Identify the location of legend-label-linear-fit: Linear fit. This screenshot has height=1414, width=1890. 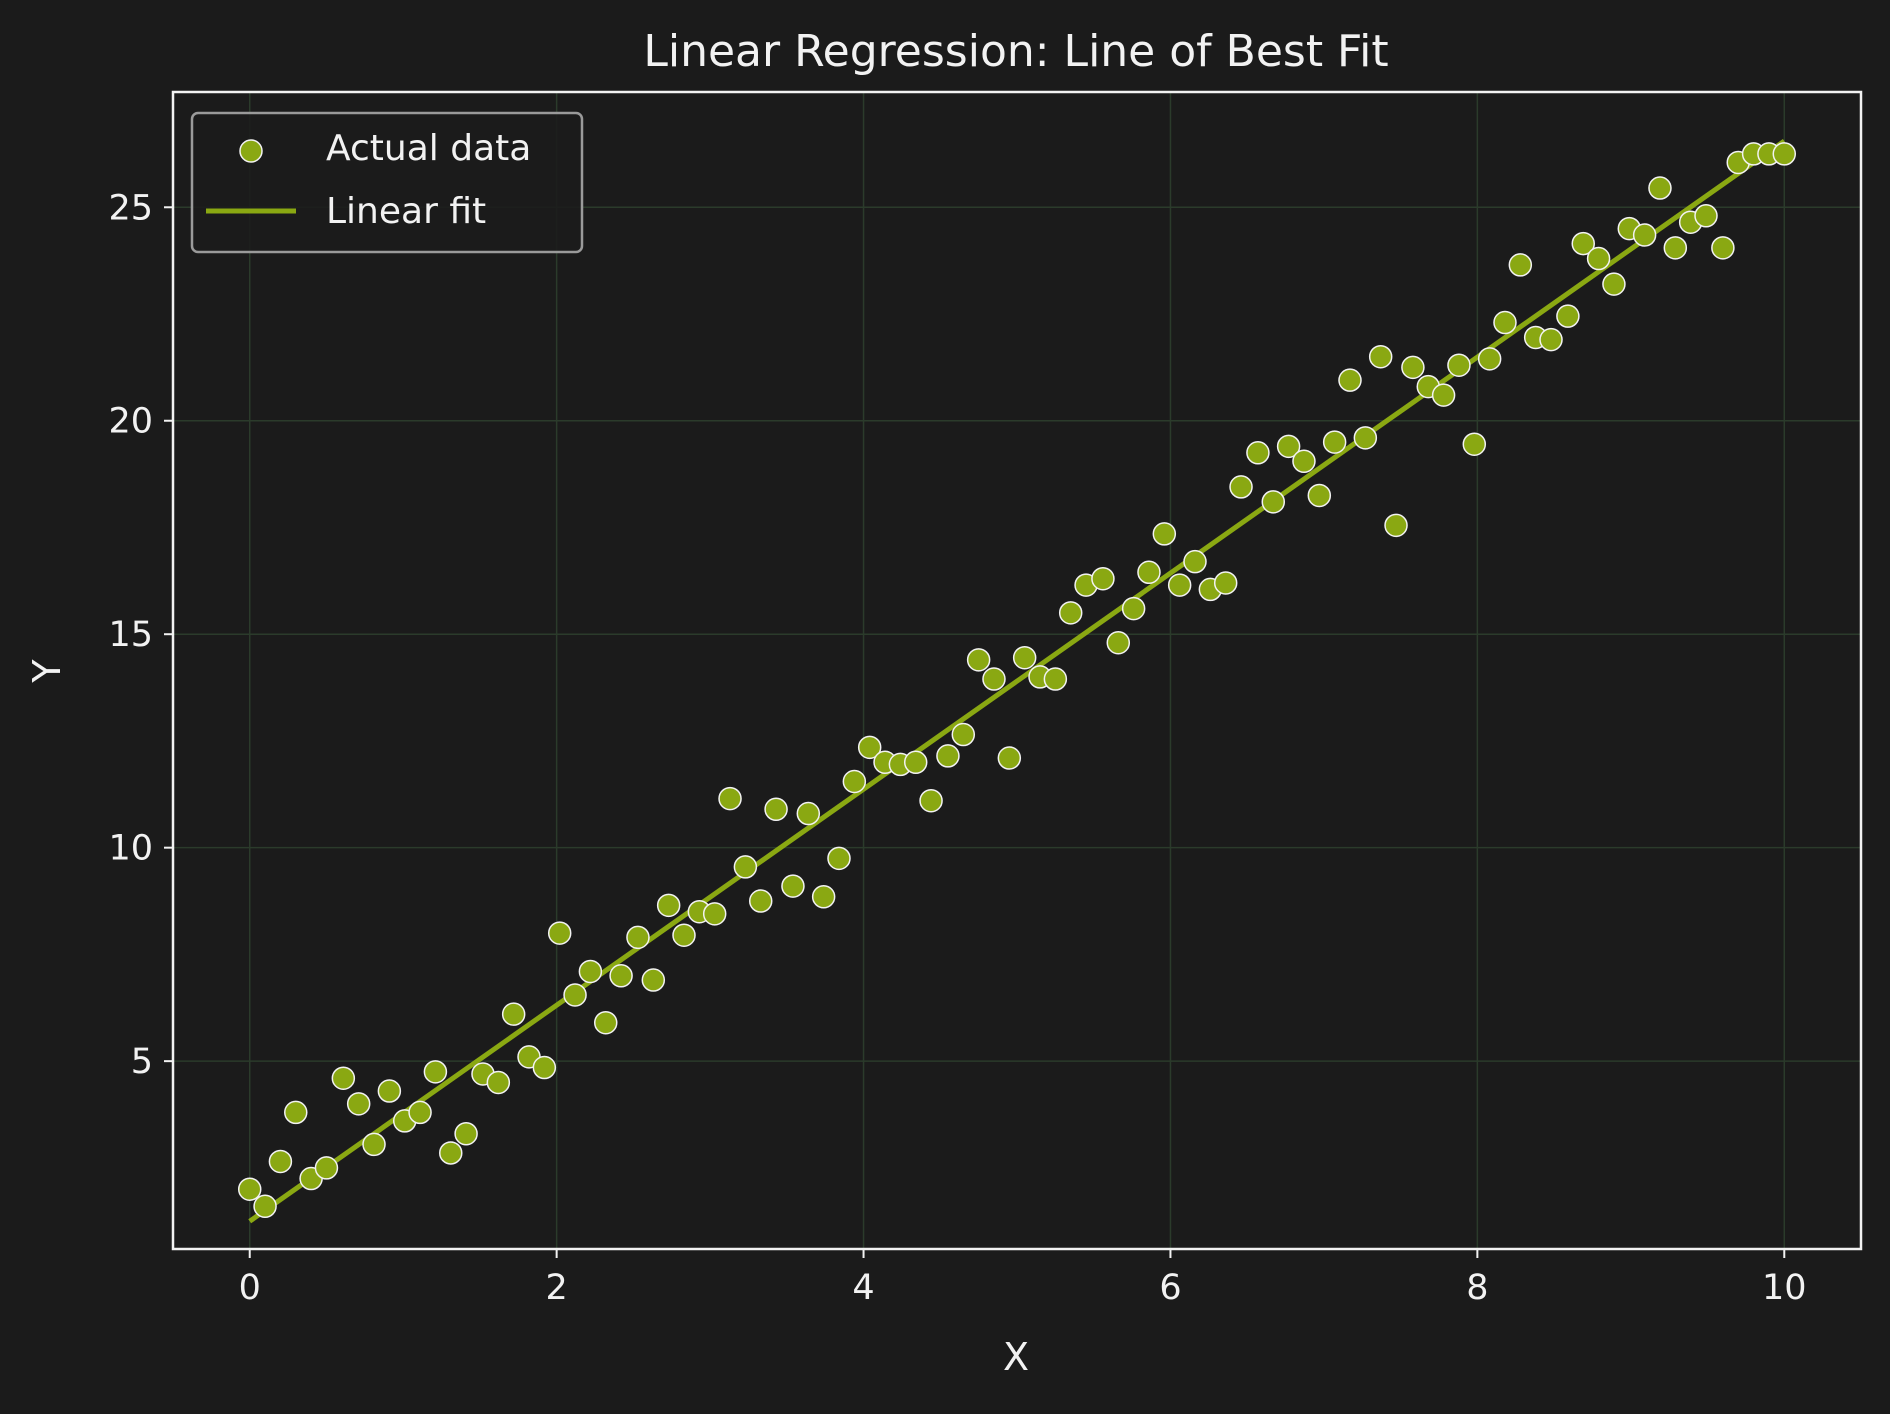
(406, 211).